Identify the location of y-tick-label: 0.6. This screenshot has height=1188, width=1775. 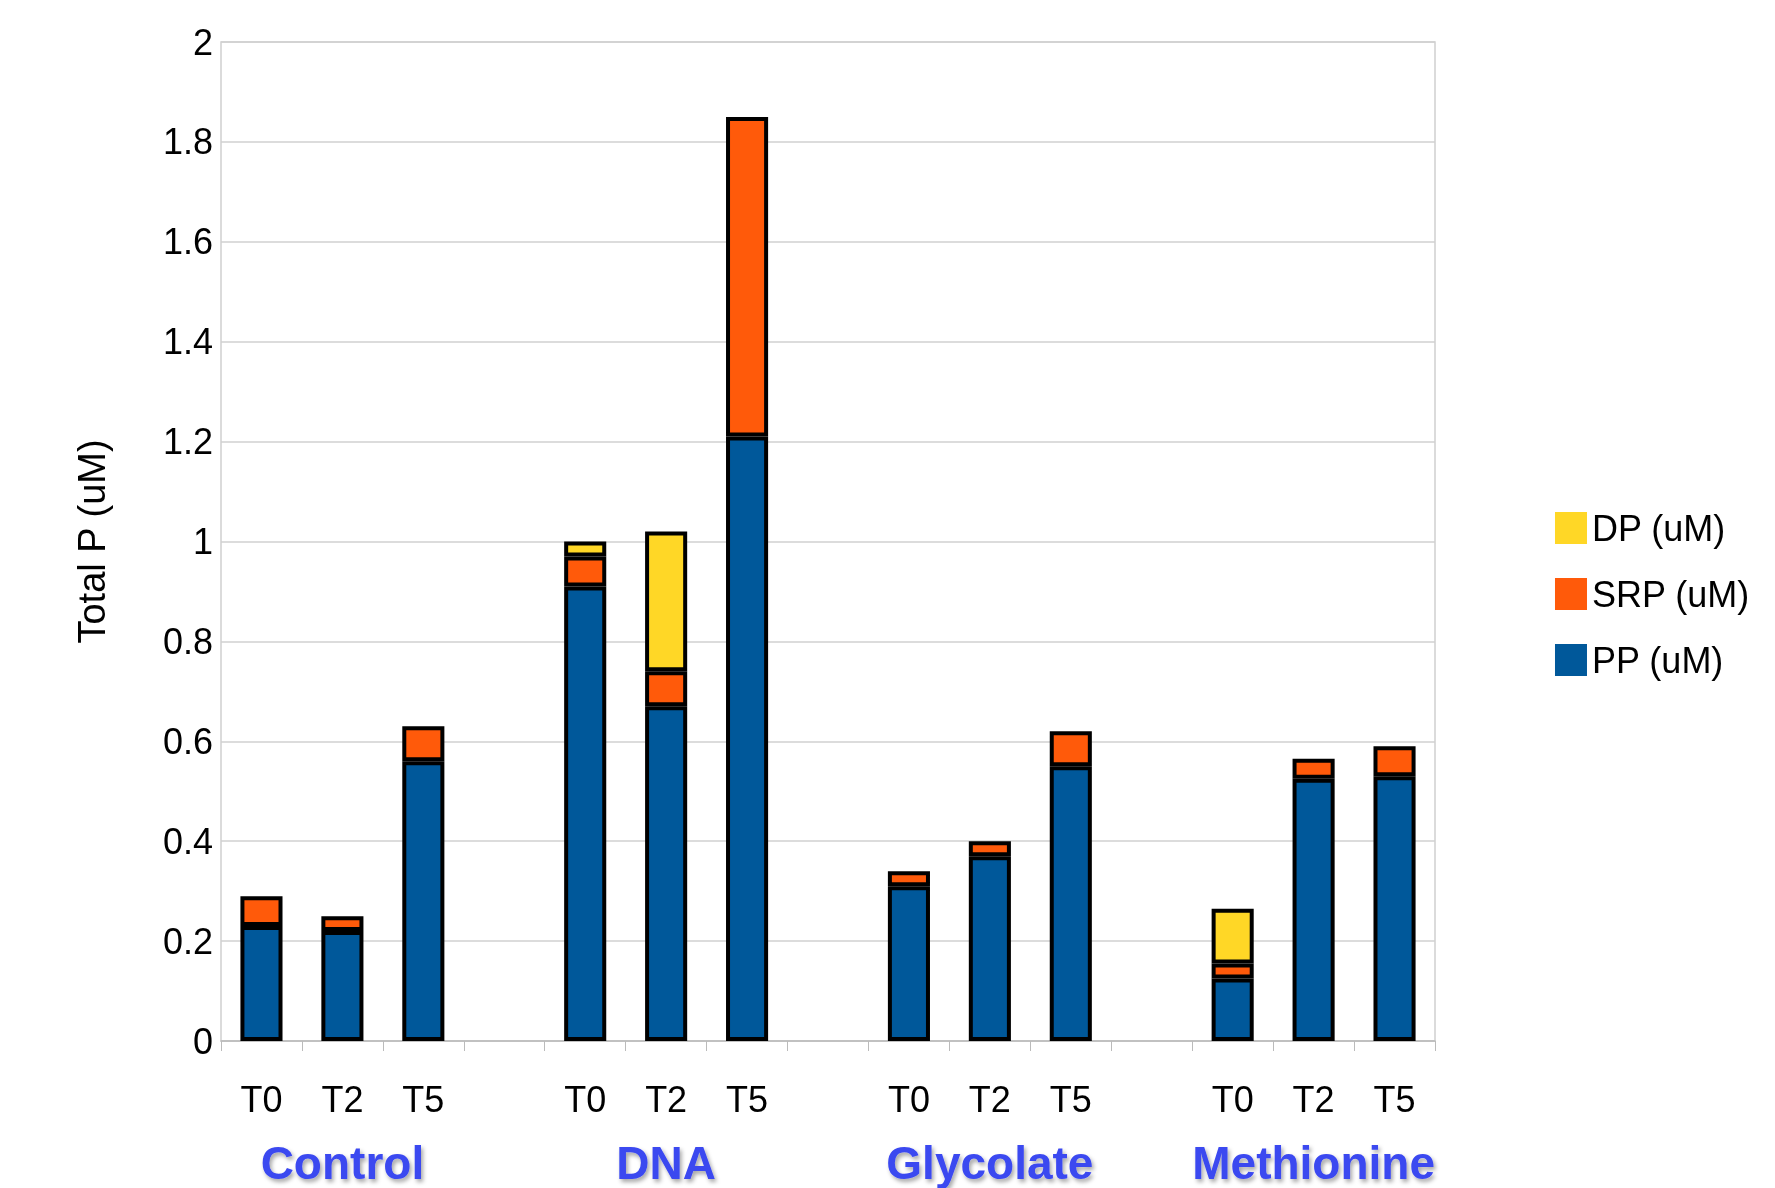
(187, 741).